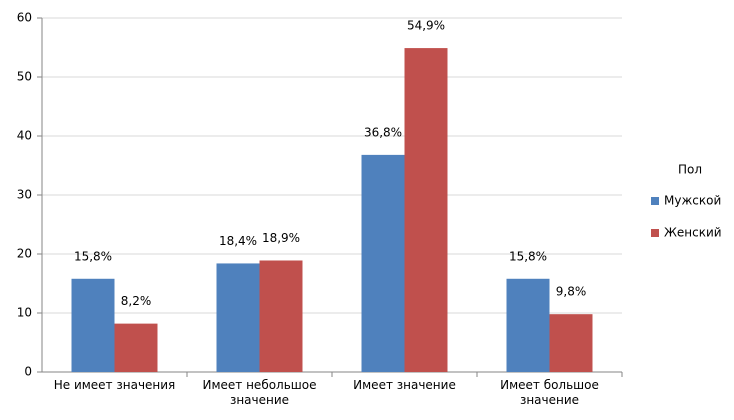 The image size is (734, 420). Describe the element at coordinates (690, 170) in the screenshot. I see `legend-title: Пол` at that location.